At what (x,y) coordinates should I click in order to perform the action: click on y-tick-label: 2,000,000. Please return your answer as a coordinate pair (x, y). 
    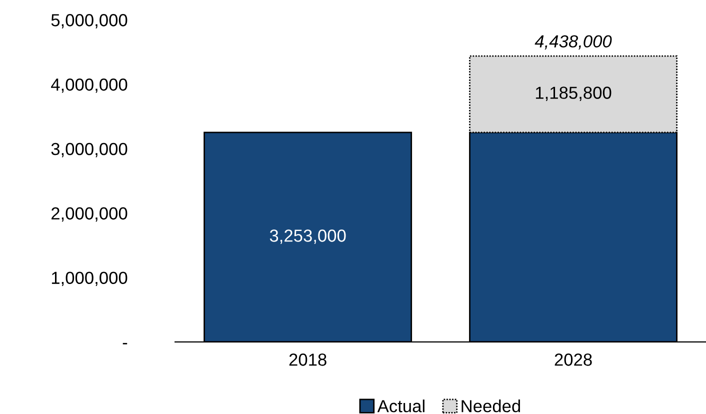
    Looking at the image, I should click on (90, 214).